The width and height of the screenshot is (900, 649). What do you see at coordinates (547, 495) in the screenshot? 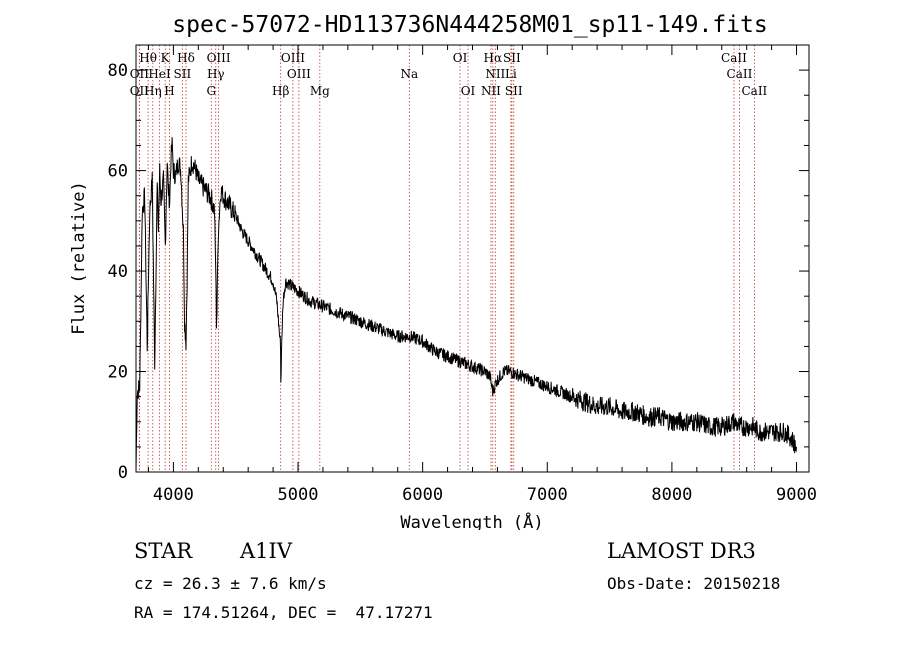
I see `x-tick-label: 7000` at bounding box center [547, 495].